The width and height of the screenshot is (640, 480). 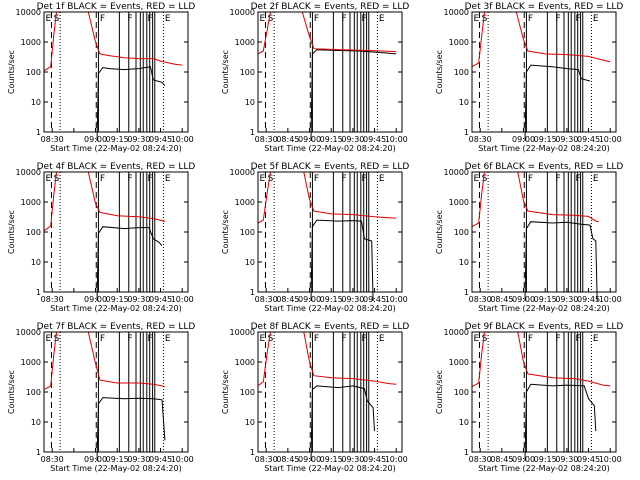 What do you see at coordinates (544, 327) in the screenshot?
I see `panel-title: Det 9f BLACK = Events, RED = LLD` at bounding box center [544, 327].